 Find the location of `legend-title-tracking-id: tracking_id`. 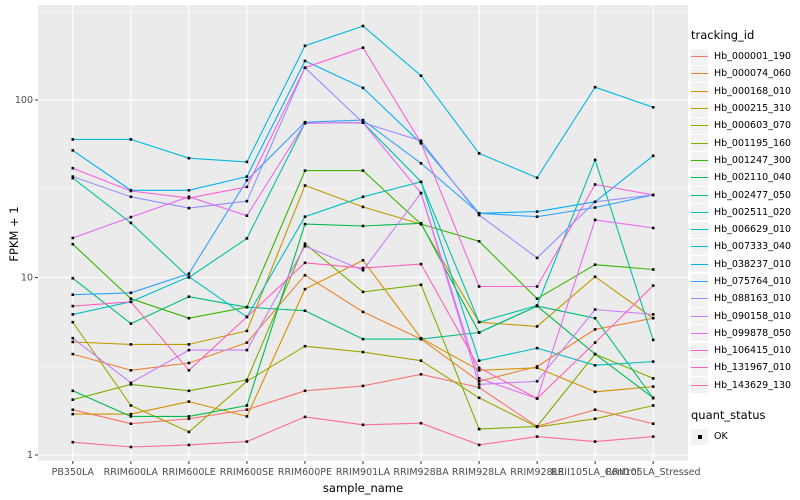

legend-title-tracking-id: tracking_id is located at coordinates (723, 35).